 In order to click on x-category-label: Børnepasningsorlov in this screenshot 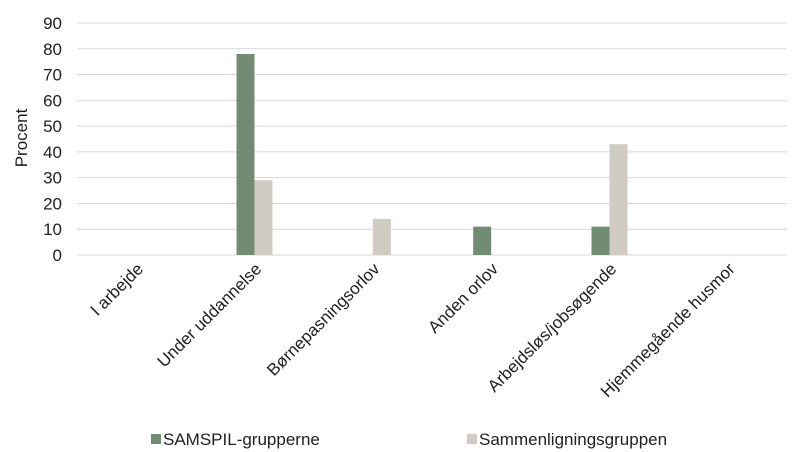, I will do `click(323, 319)`.